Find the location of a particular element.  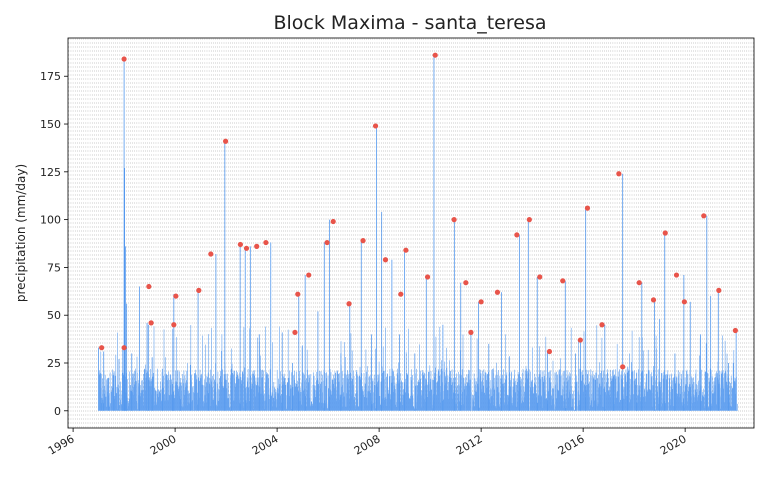

x-tick-label: 2004 is located at coordinates (265, 444).